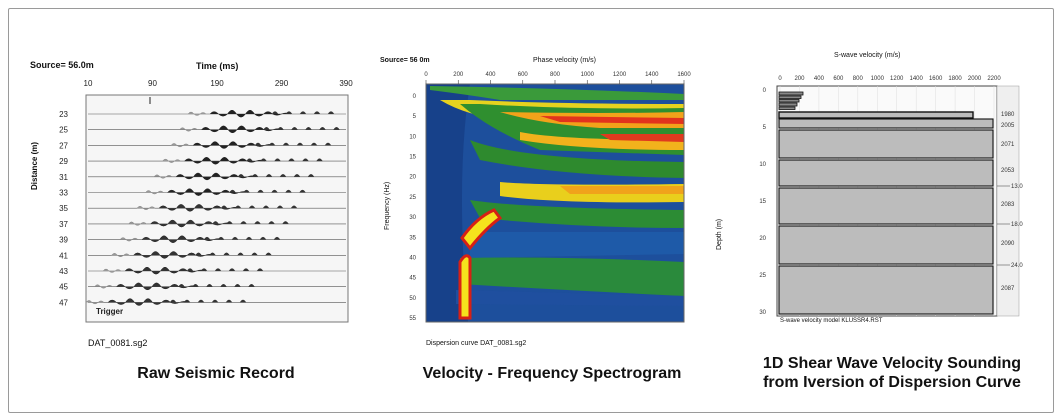 This screenshot has width=1060, height=419. What do you see at coordinates (762, 165) in the screenshot?
I see `sounding-depth-tick: 10` at bounding box center [762, 165].